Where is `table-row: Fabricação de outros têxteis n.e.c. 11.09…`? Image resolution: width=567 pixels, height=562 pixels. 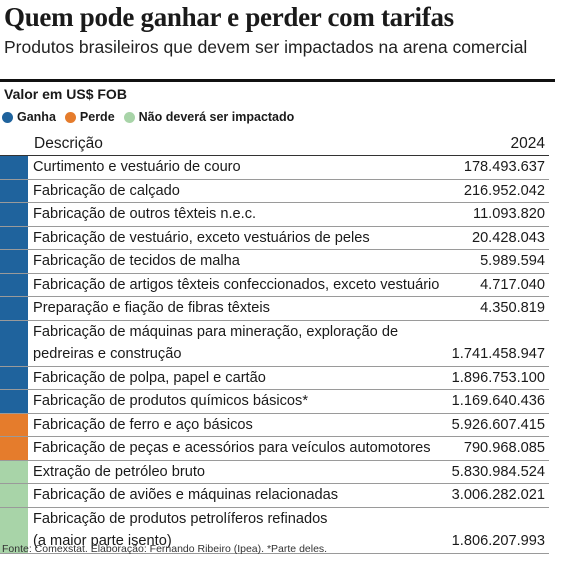 table-row: Fabricação de outros têxteis n.e.c. 11.09… is located at coordinates (274, 215).